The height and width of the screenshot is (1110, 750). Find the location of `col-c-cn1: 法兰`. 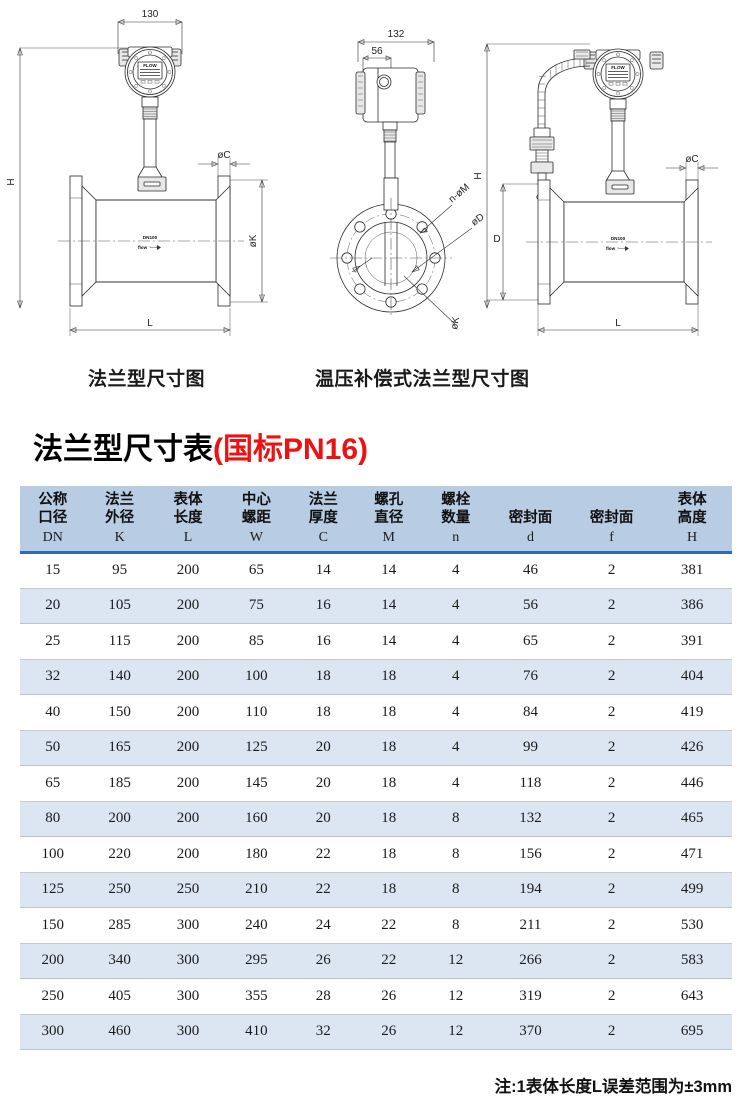

col-c-cn1: 法兰 is located at coordinates (323, 500).